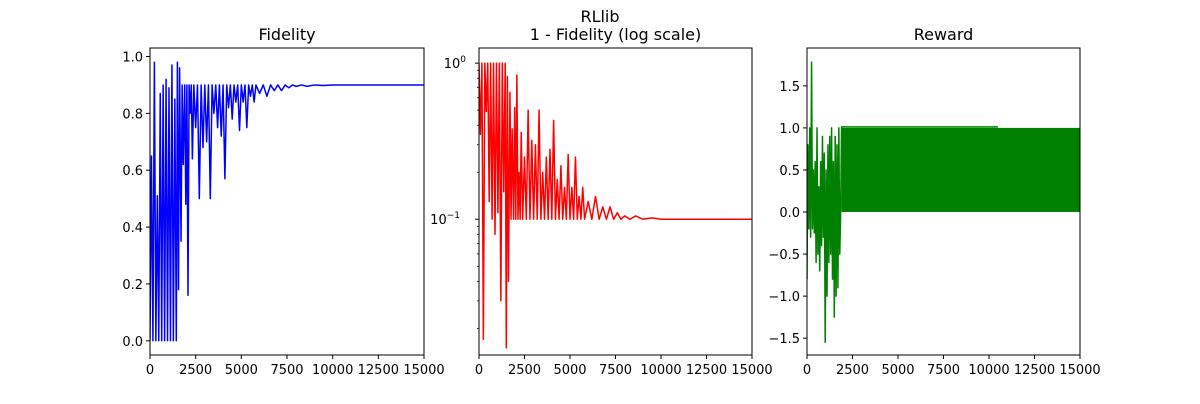 This screenshot has width=1200, height=404. I want to click on y-tick-label: 0.4, so click(132, 228).